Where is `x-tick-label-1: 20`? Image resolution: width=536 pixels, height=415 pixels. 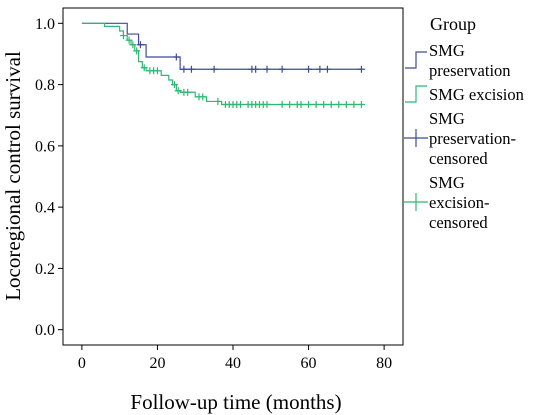 x-tick-label-1: 20 is located at coordinates (157, 363).